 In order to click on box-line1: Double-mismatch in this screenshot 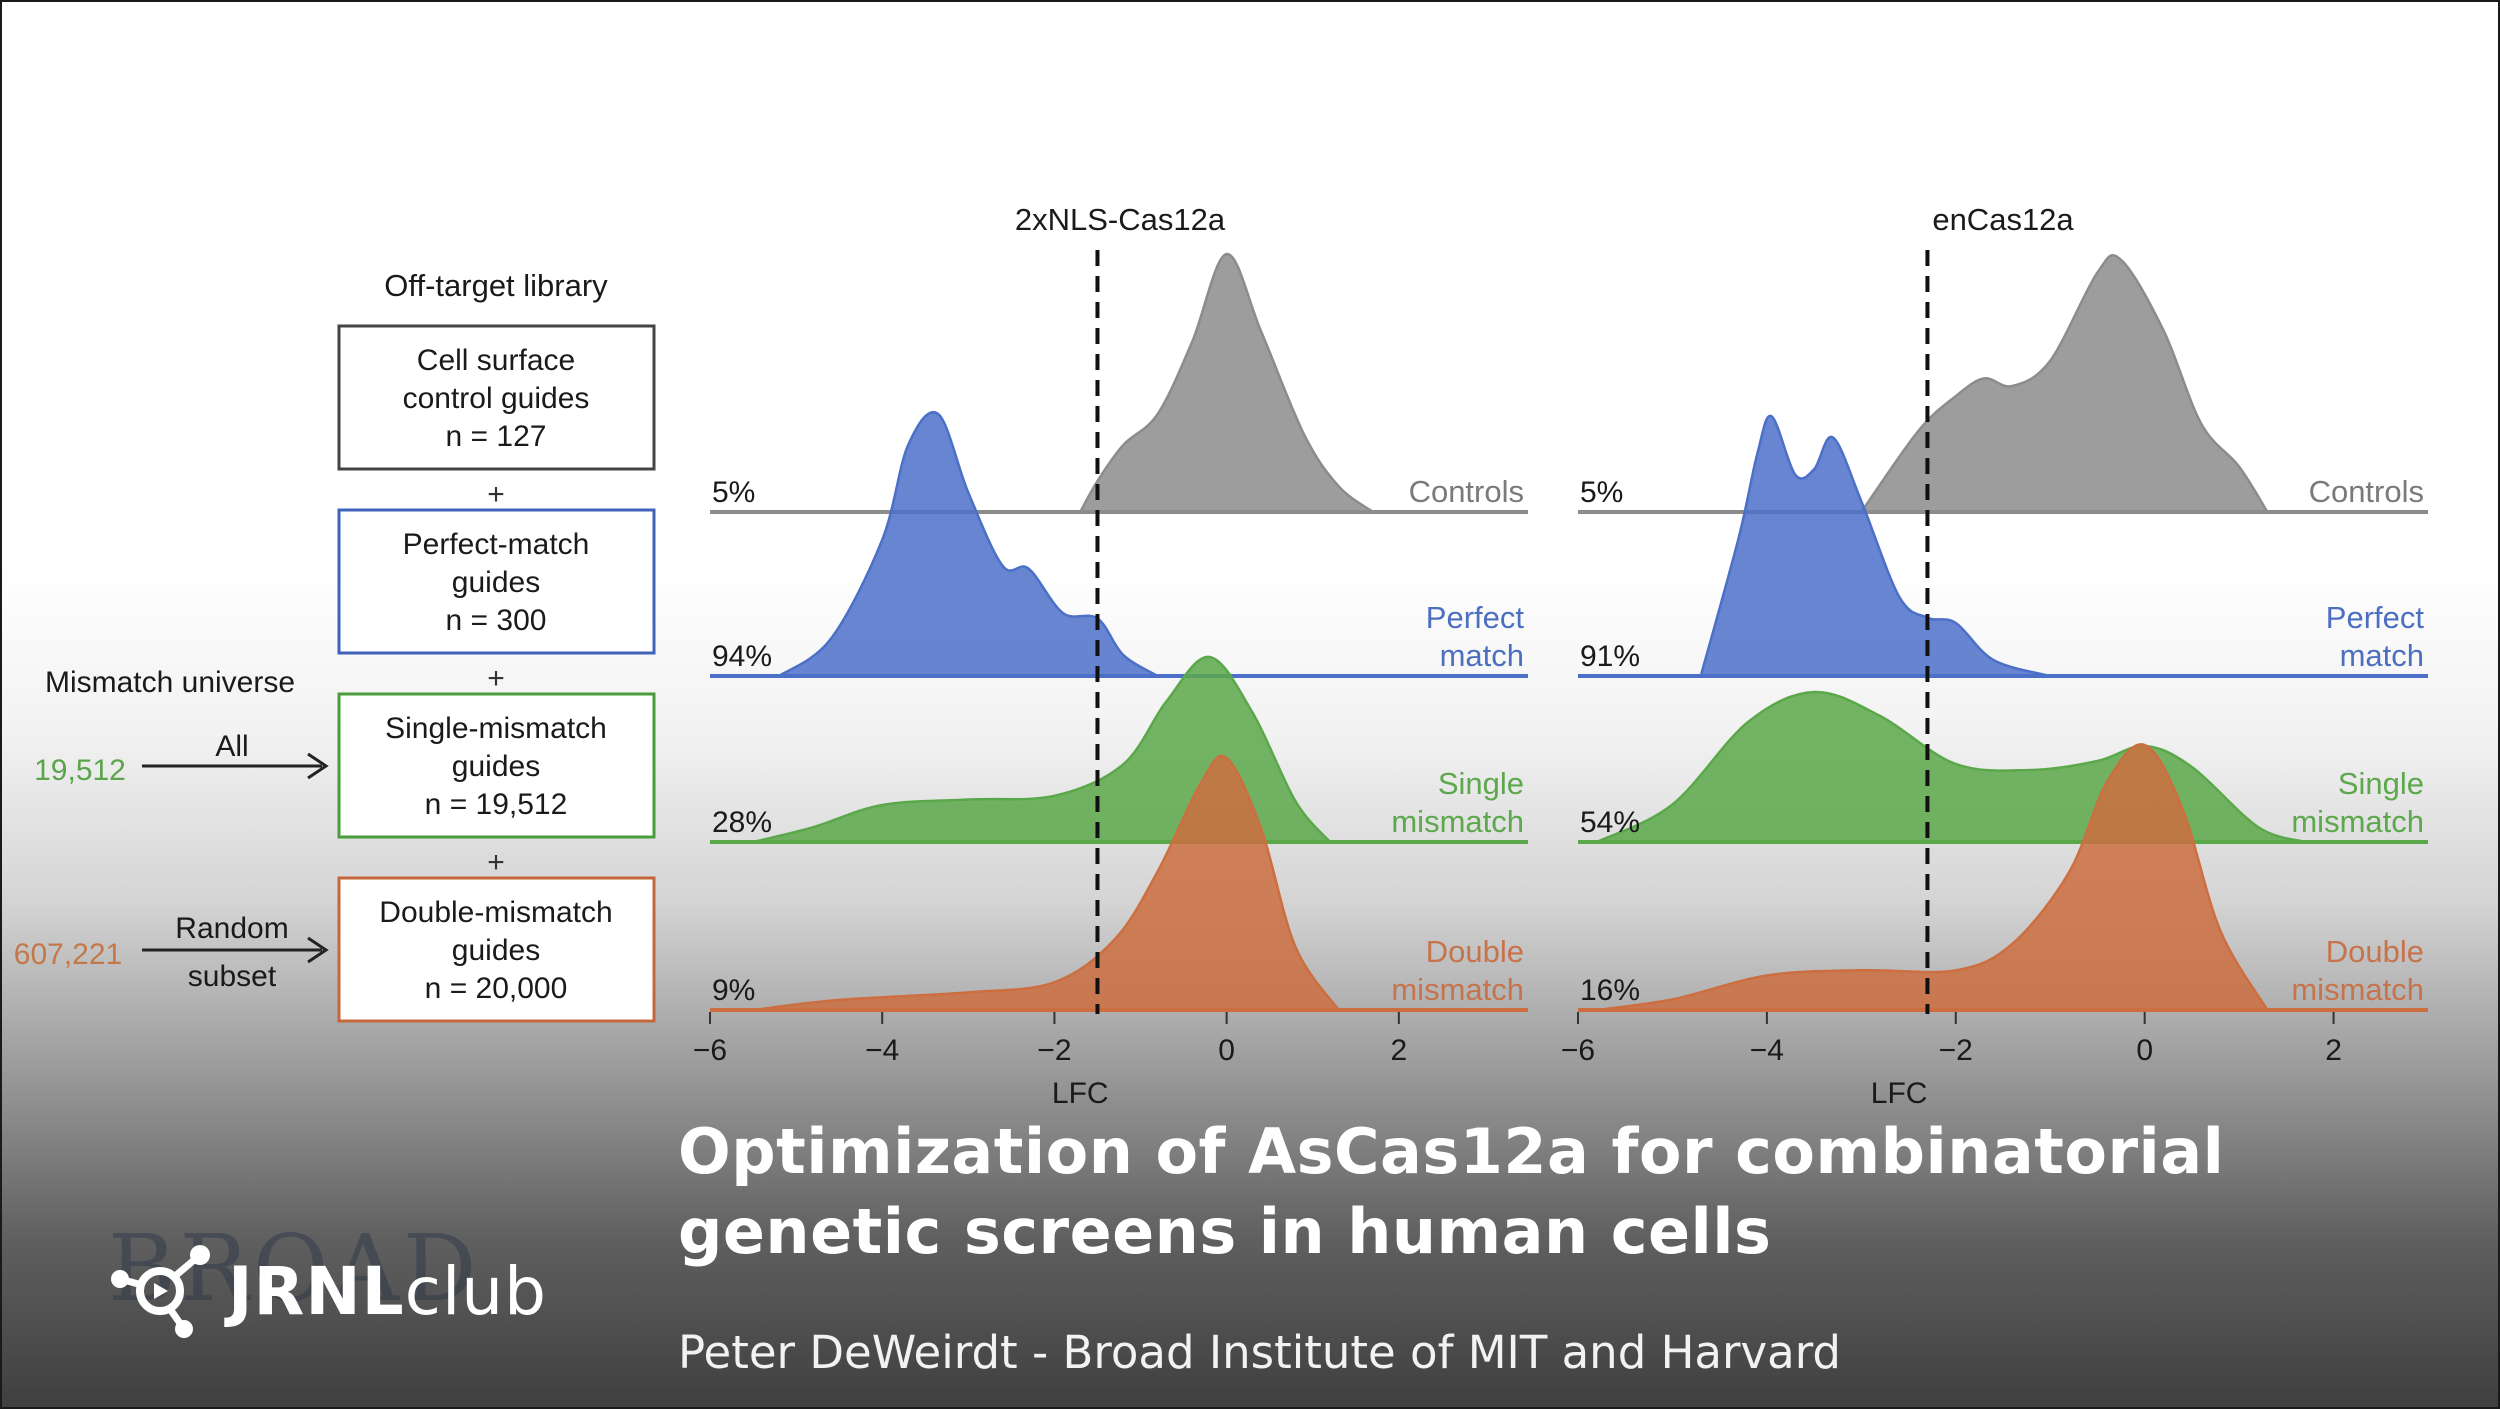, I will do `click(495, 912)`.